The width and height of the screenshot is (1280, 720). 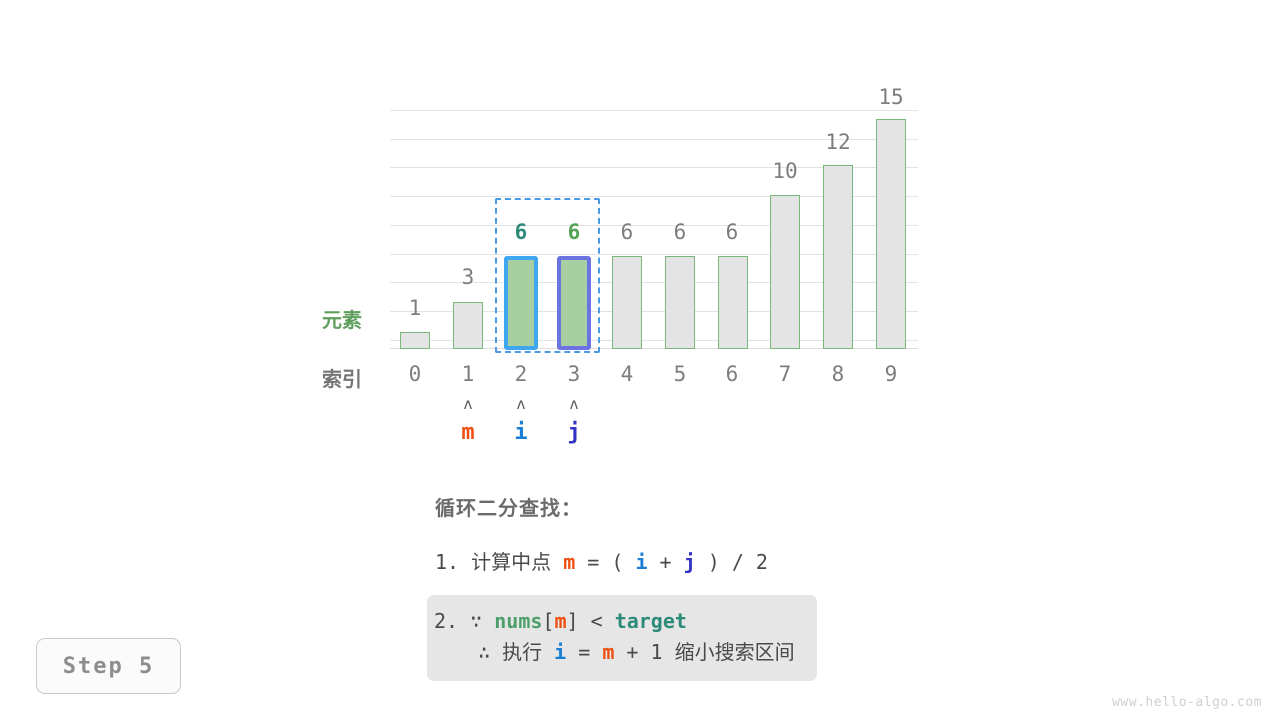 I want to click on step2-line-1: 2. ∵ nums[m] < target, so click(x=614, y=621).